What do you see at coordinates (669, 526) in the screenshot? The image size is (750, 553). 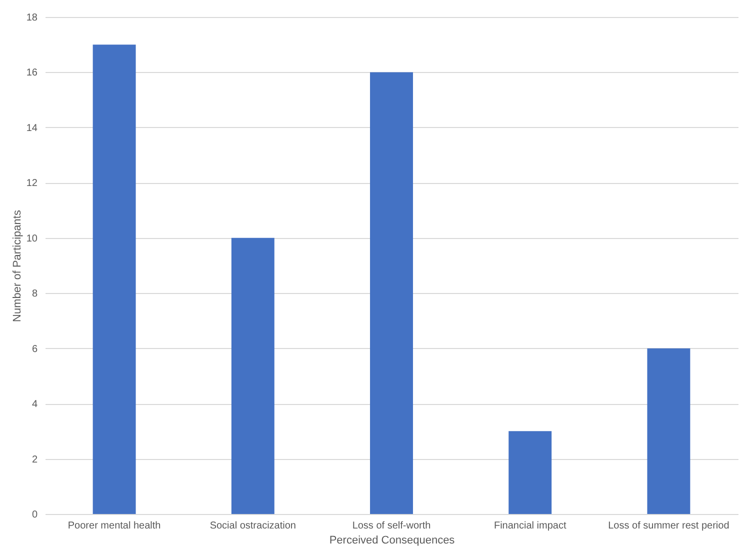 I see `x-tick-label: Loss of summer rest period` at bounding box center [669, 526].